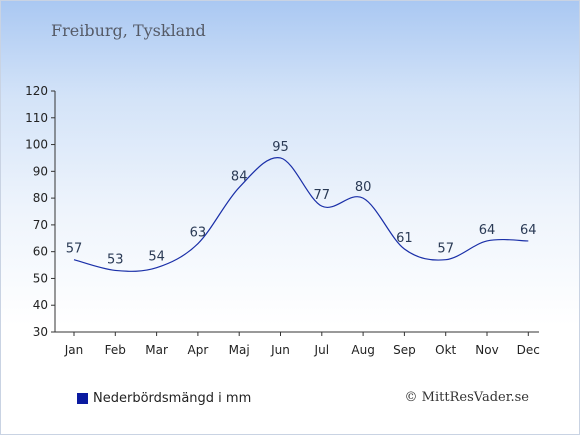  I want to click on y-tick-label: 40, so click(40, 305).